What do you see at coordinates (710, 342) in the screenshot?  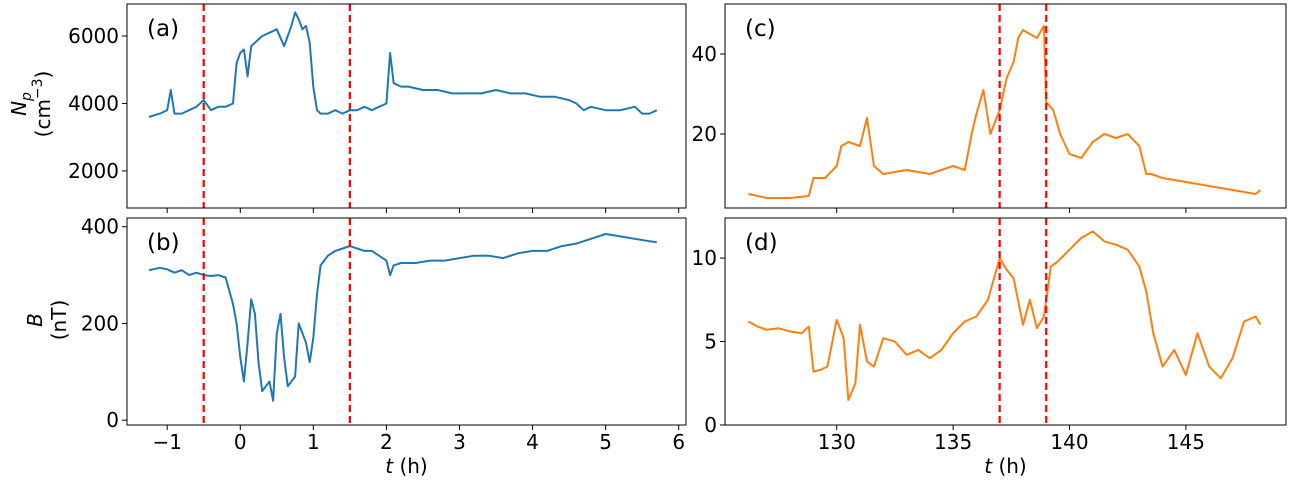 I see `y-tick-label: 5` at bounding box center [710, 342].